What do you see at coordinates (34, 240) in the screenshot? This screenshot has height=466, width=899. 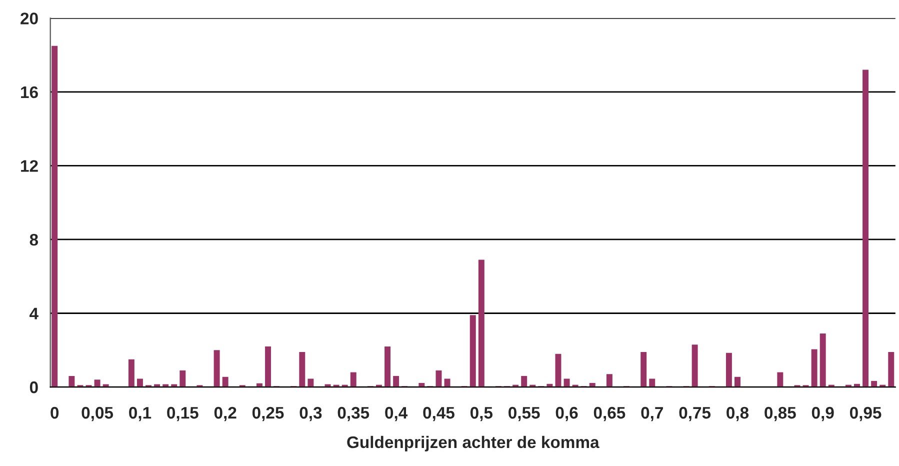 I see `y-tick-label: 8` at bounding box center [34, 240].